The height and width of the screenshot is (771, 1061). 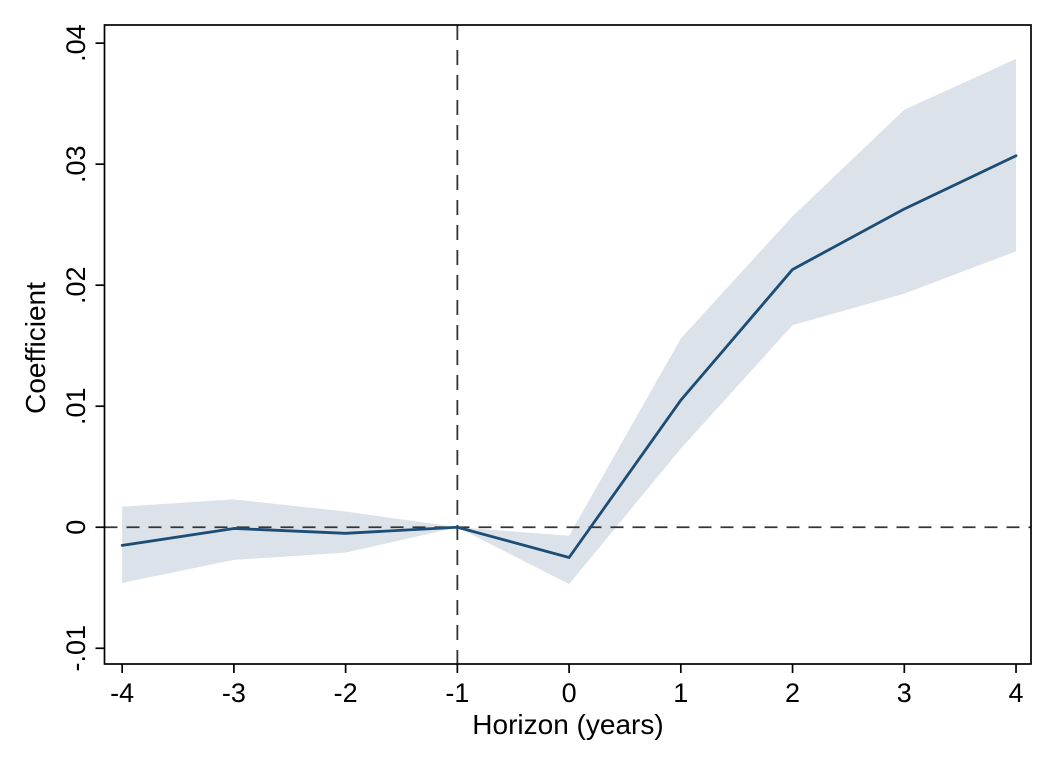 What do you see at coordinates (1016, 693) in the screenshot?
I see `x-tick-label: 4` at bounding box center [1016, 693].